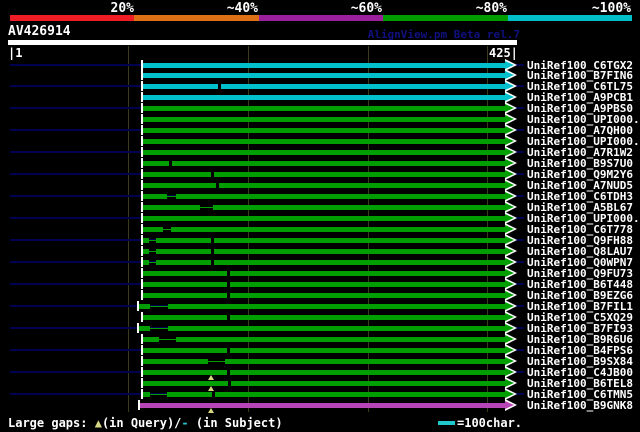 The width and height of the screenshot is (640, 432). I want to click on gridline, so click(129, 229).